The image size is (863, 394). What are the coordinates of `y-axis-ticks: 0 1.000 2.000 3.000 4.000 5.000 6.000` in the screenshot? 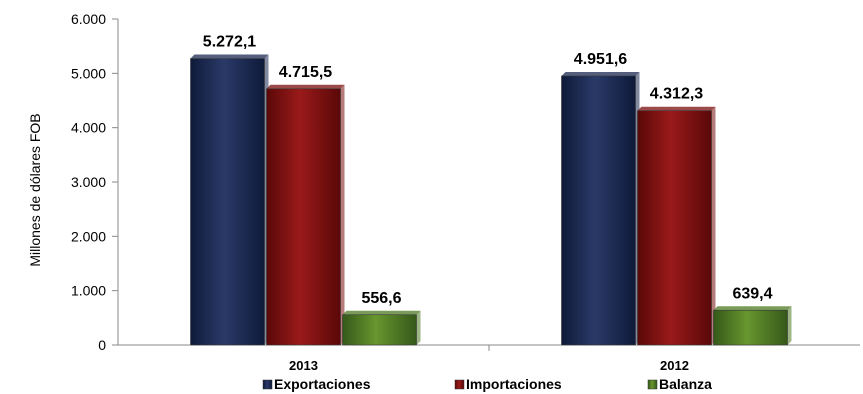 It's located at (94, 182).